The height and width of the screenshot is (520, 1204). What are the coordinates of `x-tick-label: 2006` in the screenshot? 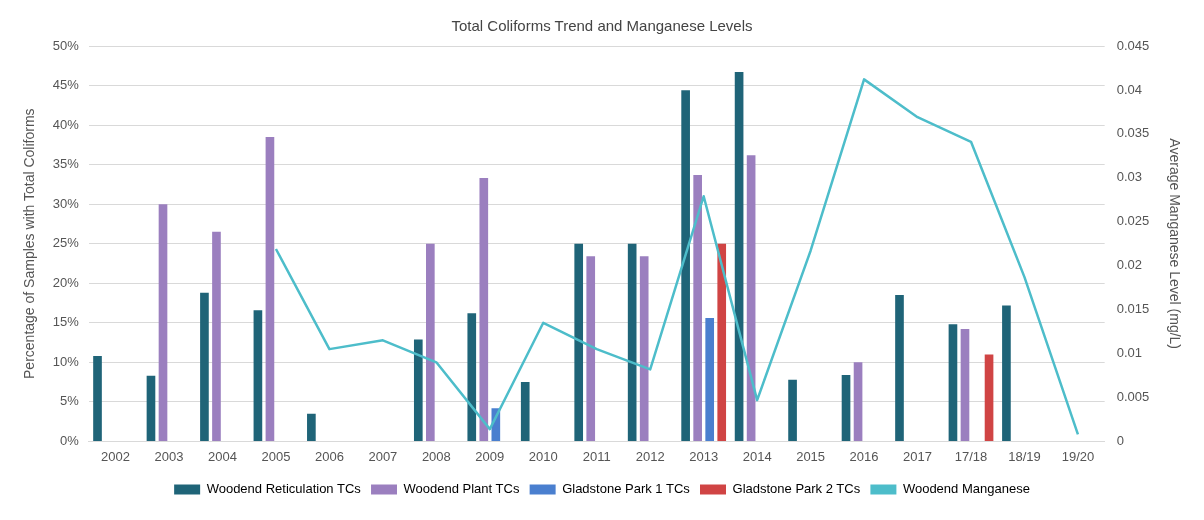 It's located at (329, 456).